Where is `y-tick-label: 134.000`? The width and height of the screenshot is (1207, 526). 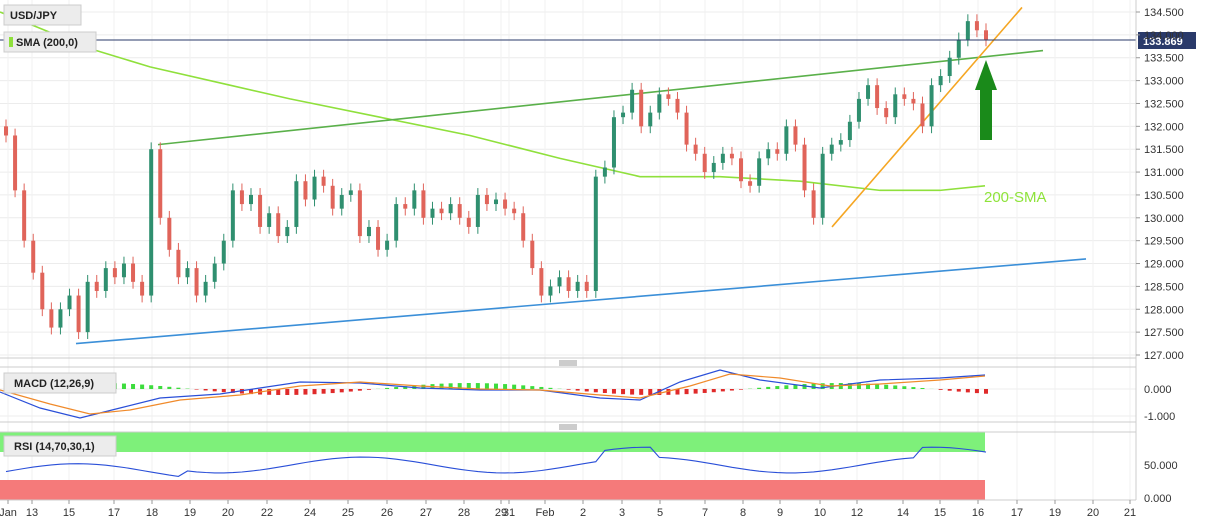 y-tick-label: 134.000 is located at coordinates (1164, 36).